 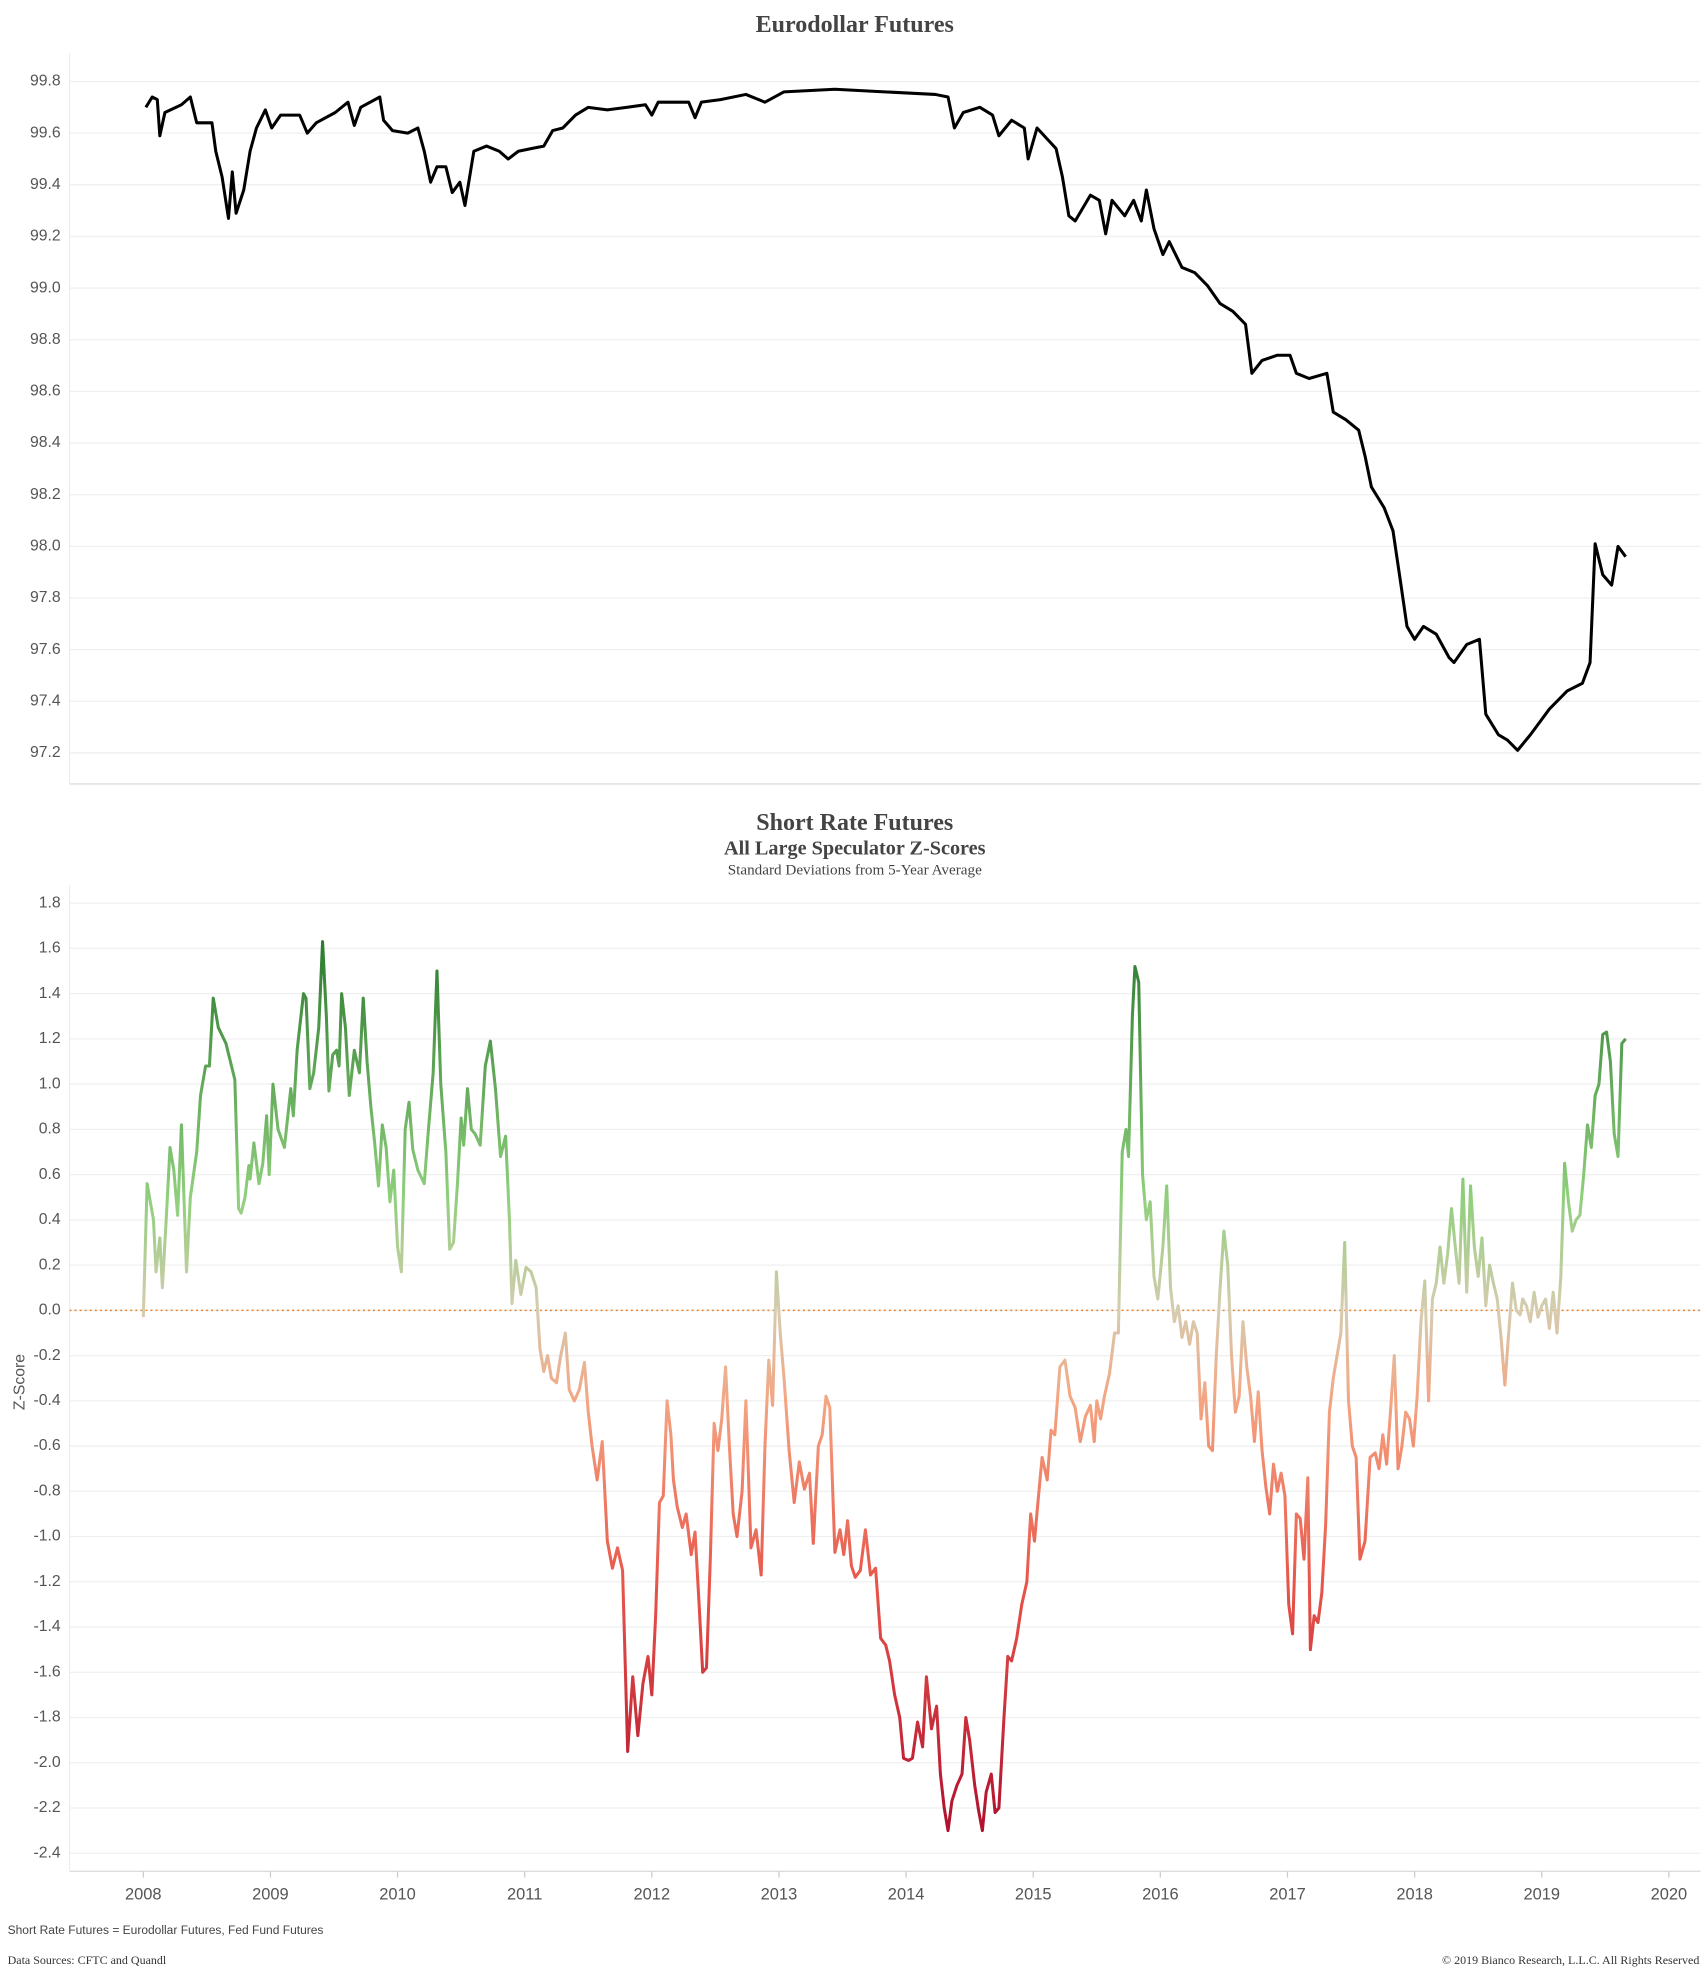 I want to click on y-tick-label: -0.2, so click(x=46, y=1355).